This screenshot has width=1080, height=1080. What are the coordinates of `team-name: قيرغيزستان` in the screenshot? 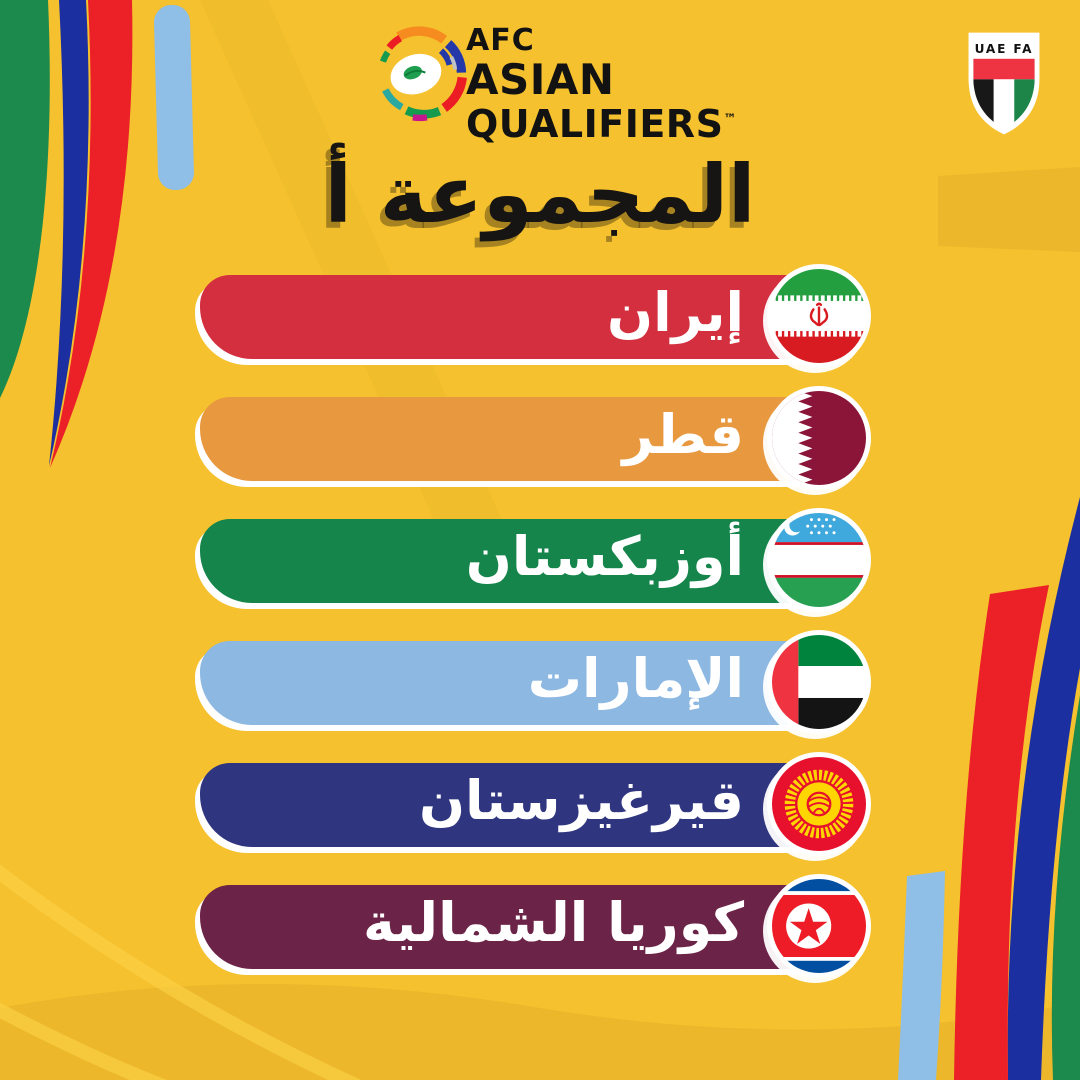 It's located at (581, 800).